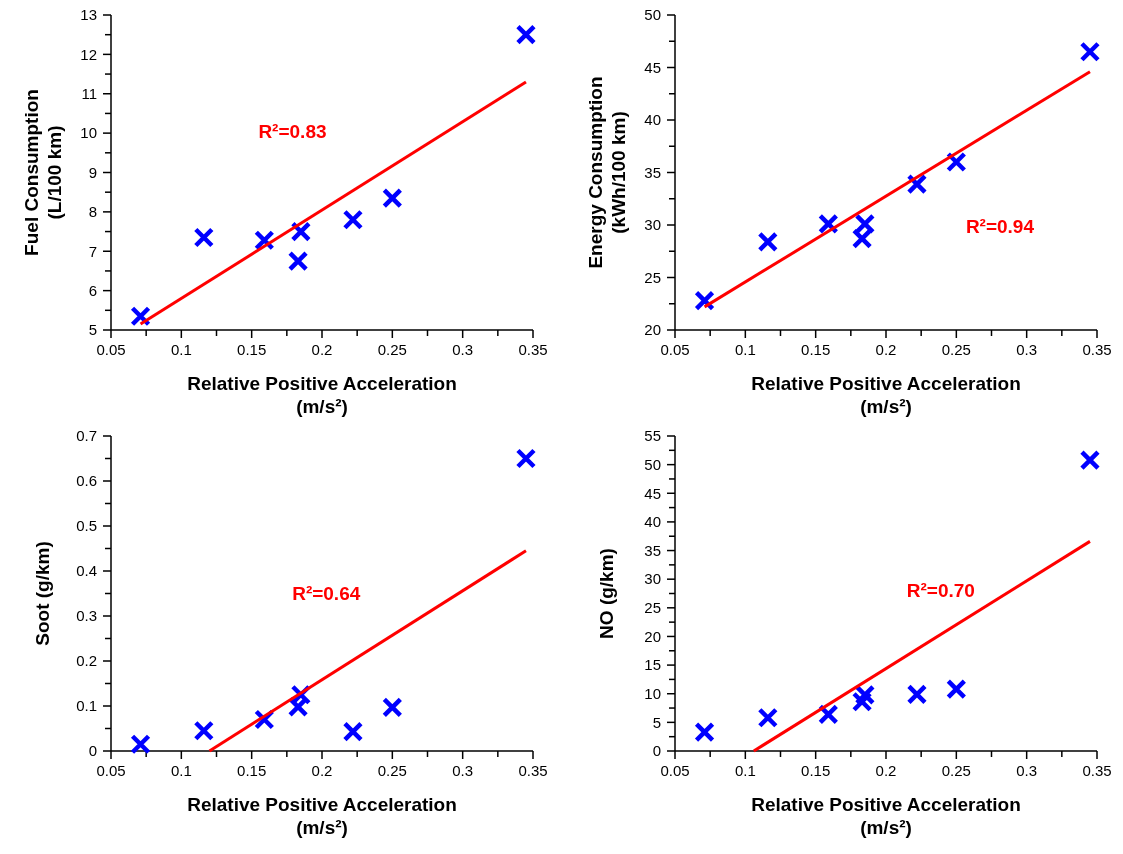 The height and width of the screenshot is (854, 1123). Describe the element at coordinates (652, 436) in the screenshot. I see `y-tick-label: 55` at that location.